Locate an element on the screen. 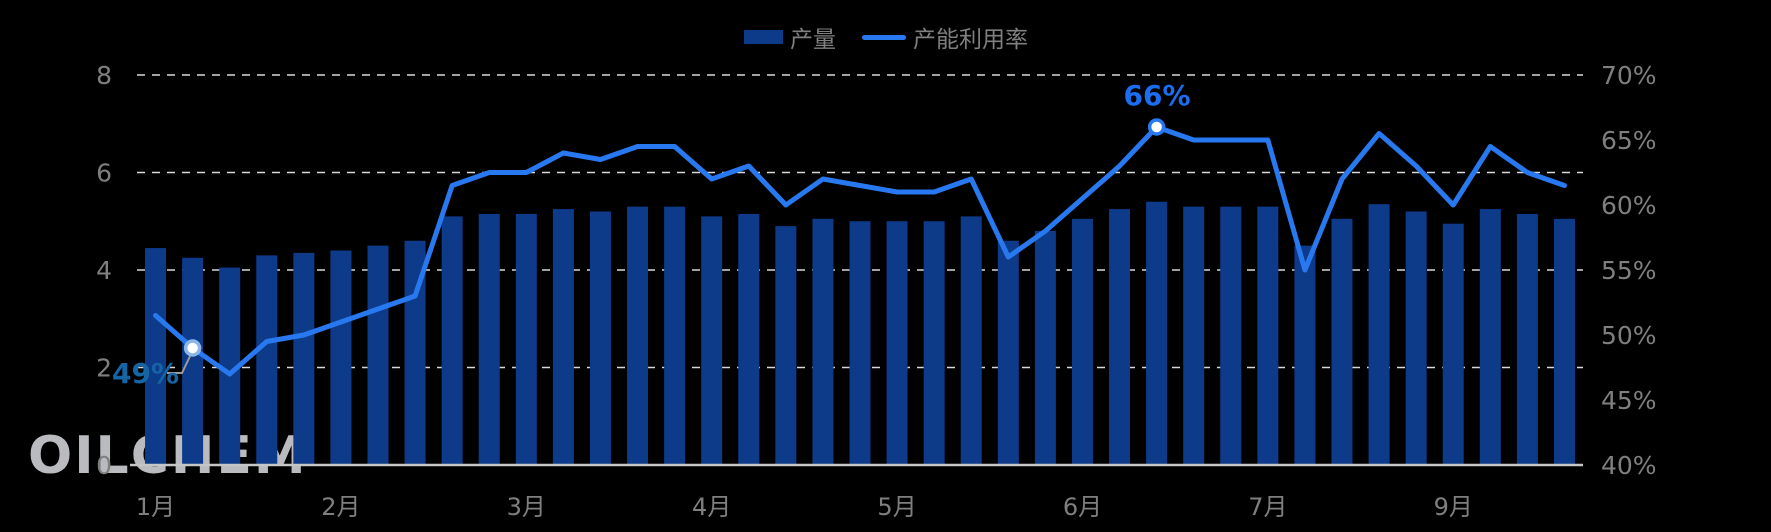 This screenshot has height=532, width=1771. y-axis-tick-right: 65% is located at coordinates (1629, 140).